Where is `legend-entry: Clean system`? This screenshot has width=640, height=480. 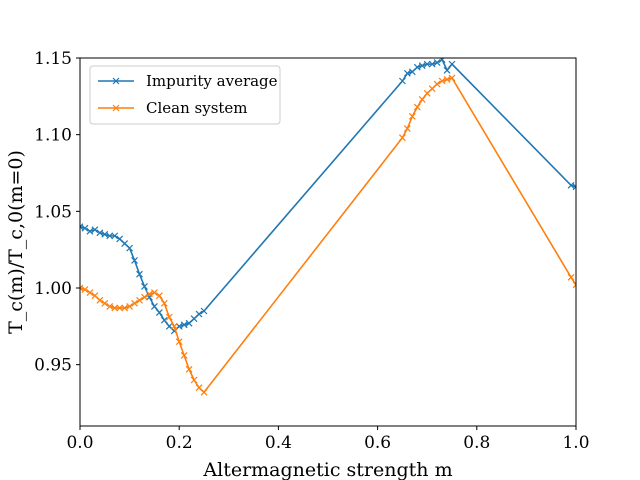
legend-entry: Clean system is located at coordinates (173, 108).